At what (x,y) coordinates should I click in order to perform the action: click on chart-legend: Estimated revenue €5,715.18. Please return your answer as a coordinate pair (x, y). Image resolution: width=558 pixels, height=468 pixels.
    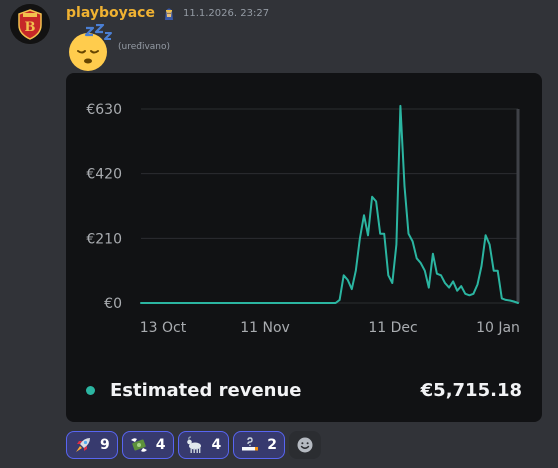
    Looking at the image, I should click on (304, 390).